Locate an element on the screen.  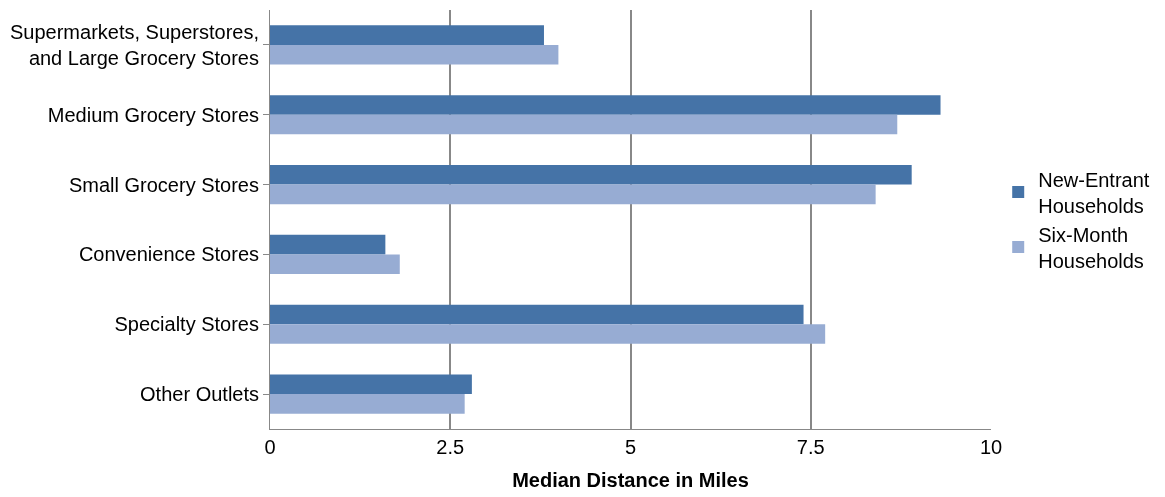
y-tick-label: Convenience Stores is located at coordinates (168, 254).